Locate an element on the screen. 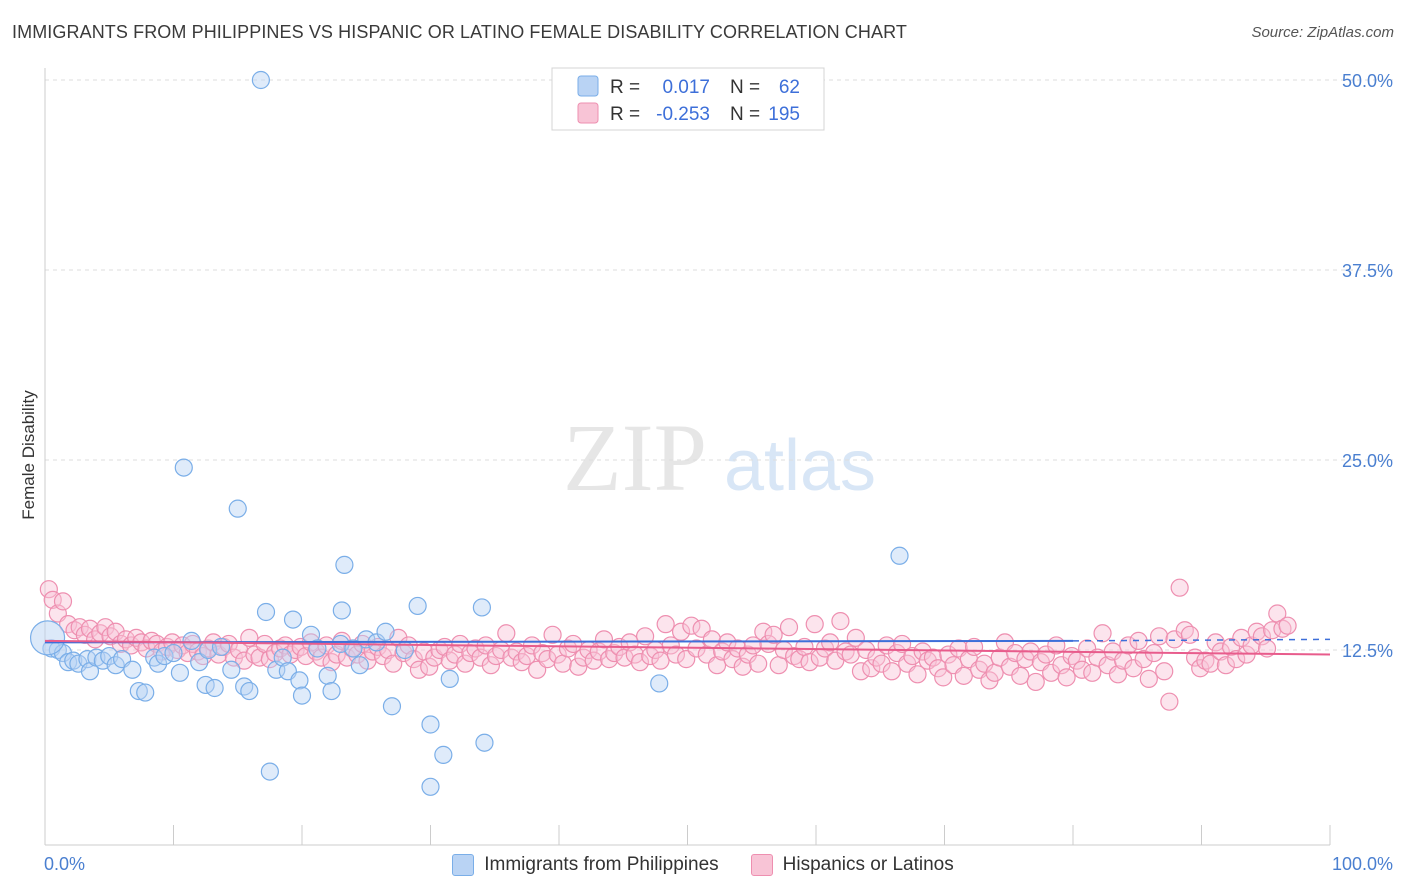  x-tick-label-max: 100.0% is located at coordinates (1362, 864).